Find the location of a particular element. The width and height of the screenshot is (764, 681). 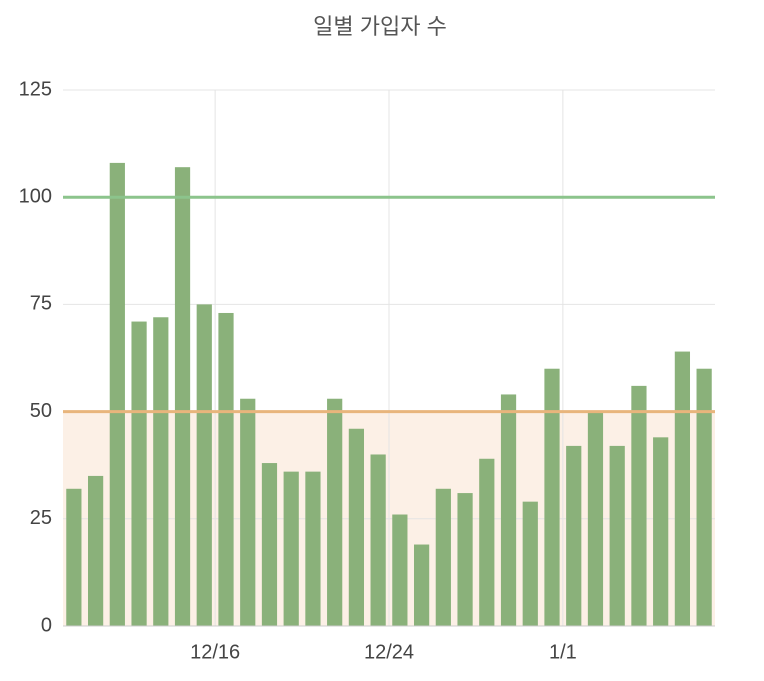

chart-title: 일별 가입자 수 is located at coordinates (380, 26).